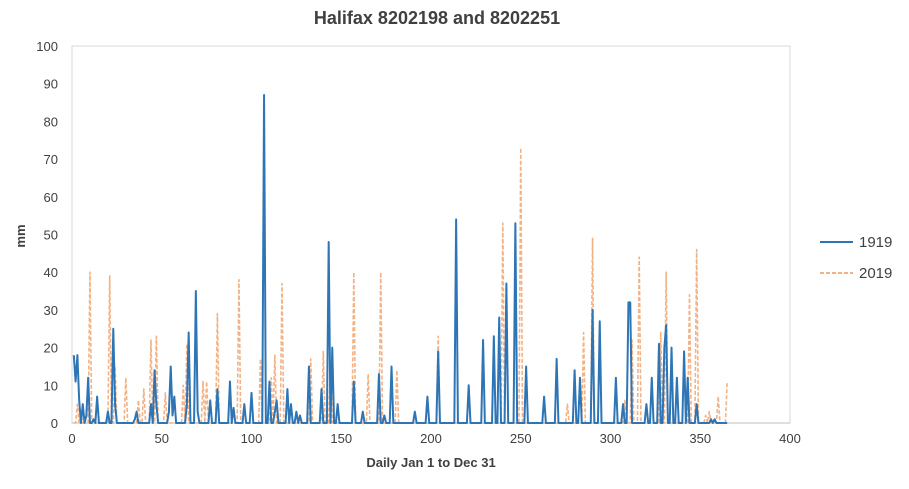  What do you see at coordinates (875, 273) in the screenshot?
I see `legend-label: 2019` at bounding box center [875, 273].